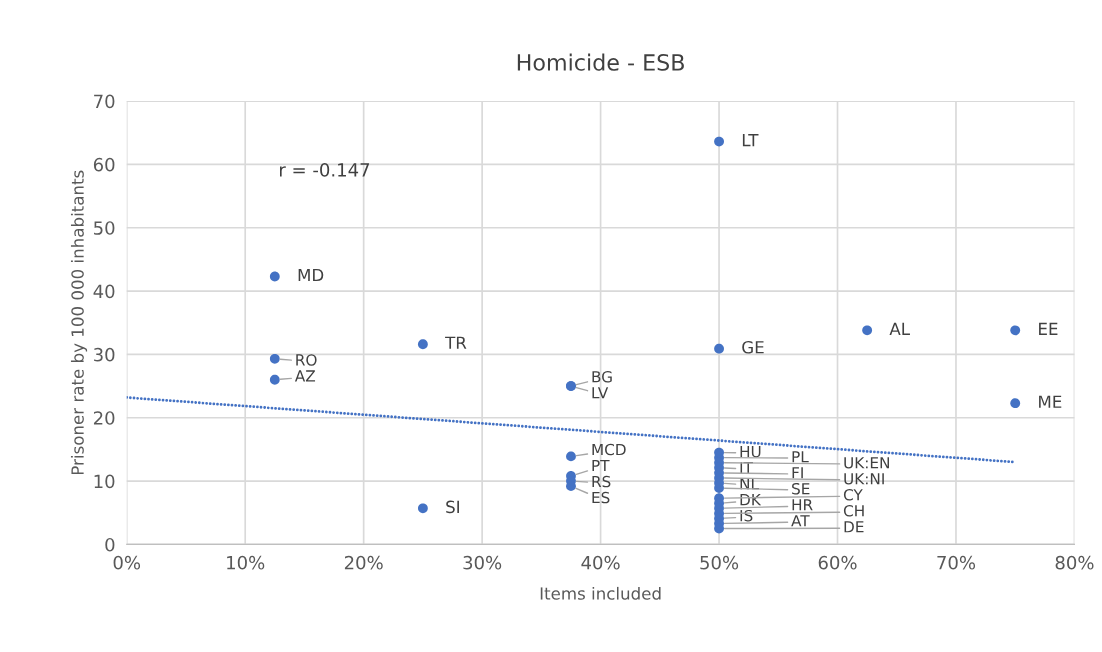  What do you see at coordinates (600, 393) in the screenshot?
I see `annotation: LV` at bounding box center [600, 393].